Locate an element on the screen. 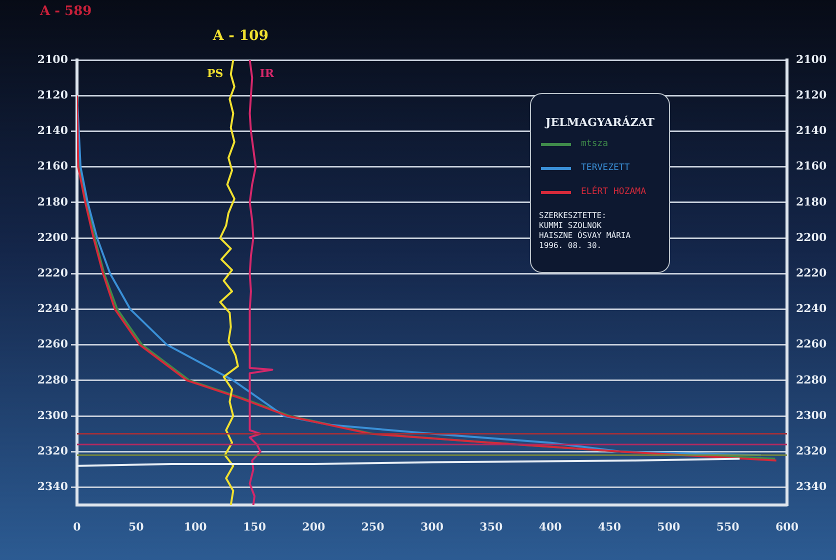  x-tick-label: 150 is located at coordinates (254, 527).